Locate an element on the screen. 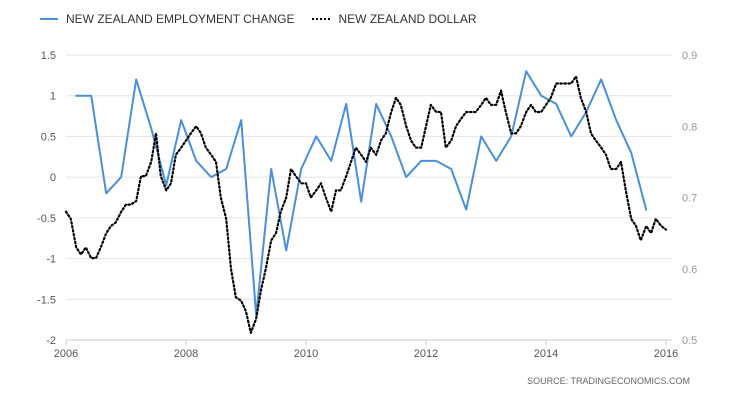 The height and width of the screenshot is (400, 730). source-note: SOURCE: TRADINGECONOMICS.COM is located at coordinates (608, 381).